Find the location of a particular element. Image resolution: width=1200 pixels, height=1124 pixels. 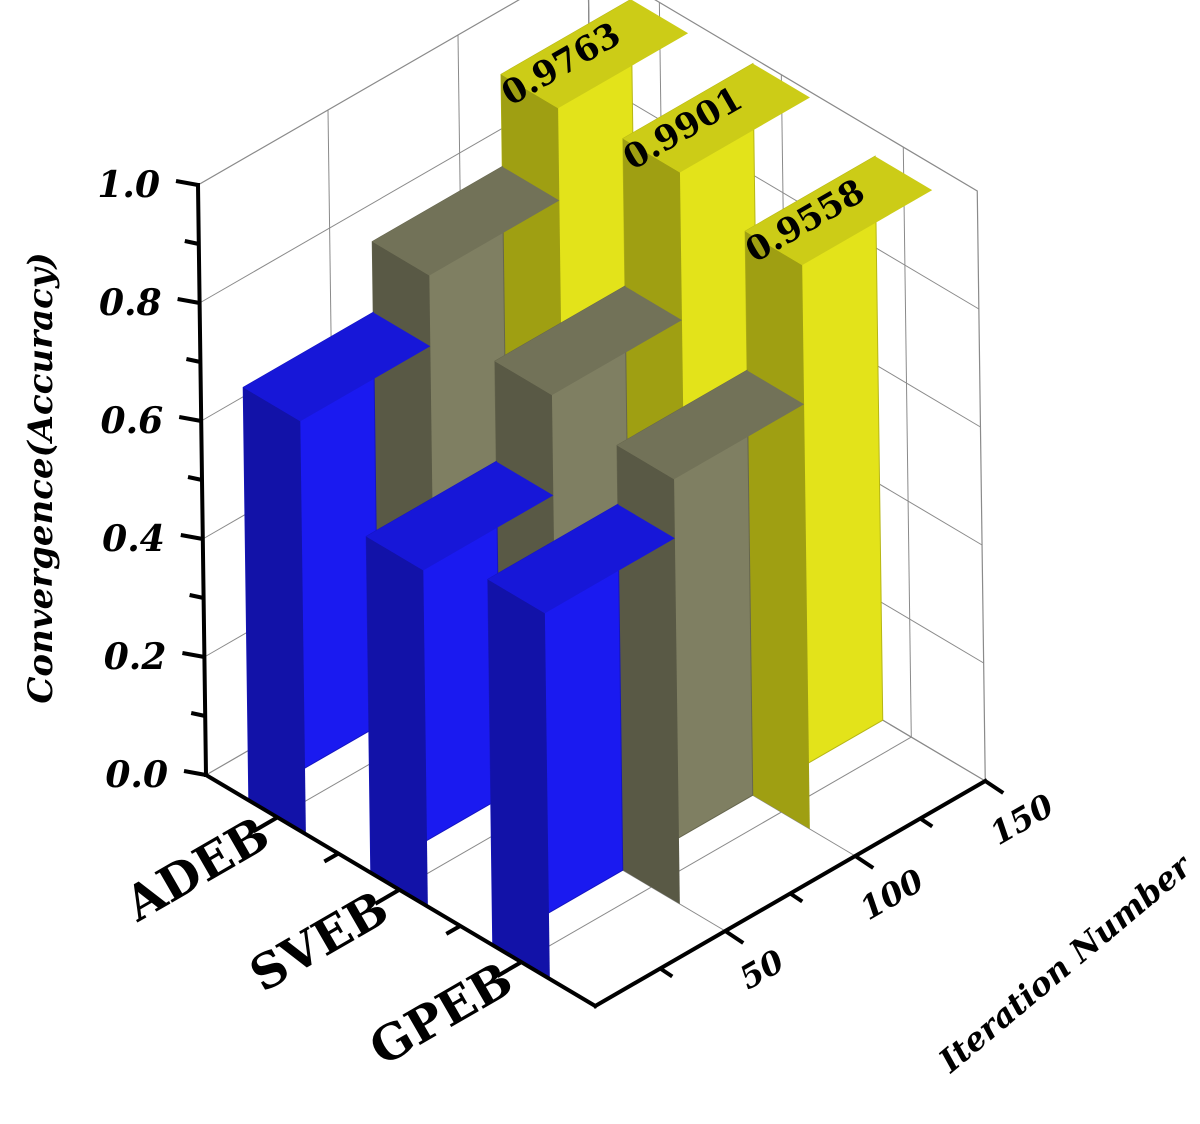

bar-top-50-adeb is located at coordinates (337, 367).